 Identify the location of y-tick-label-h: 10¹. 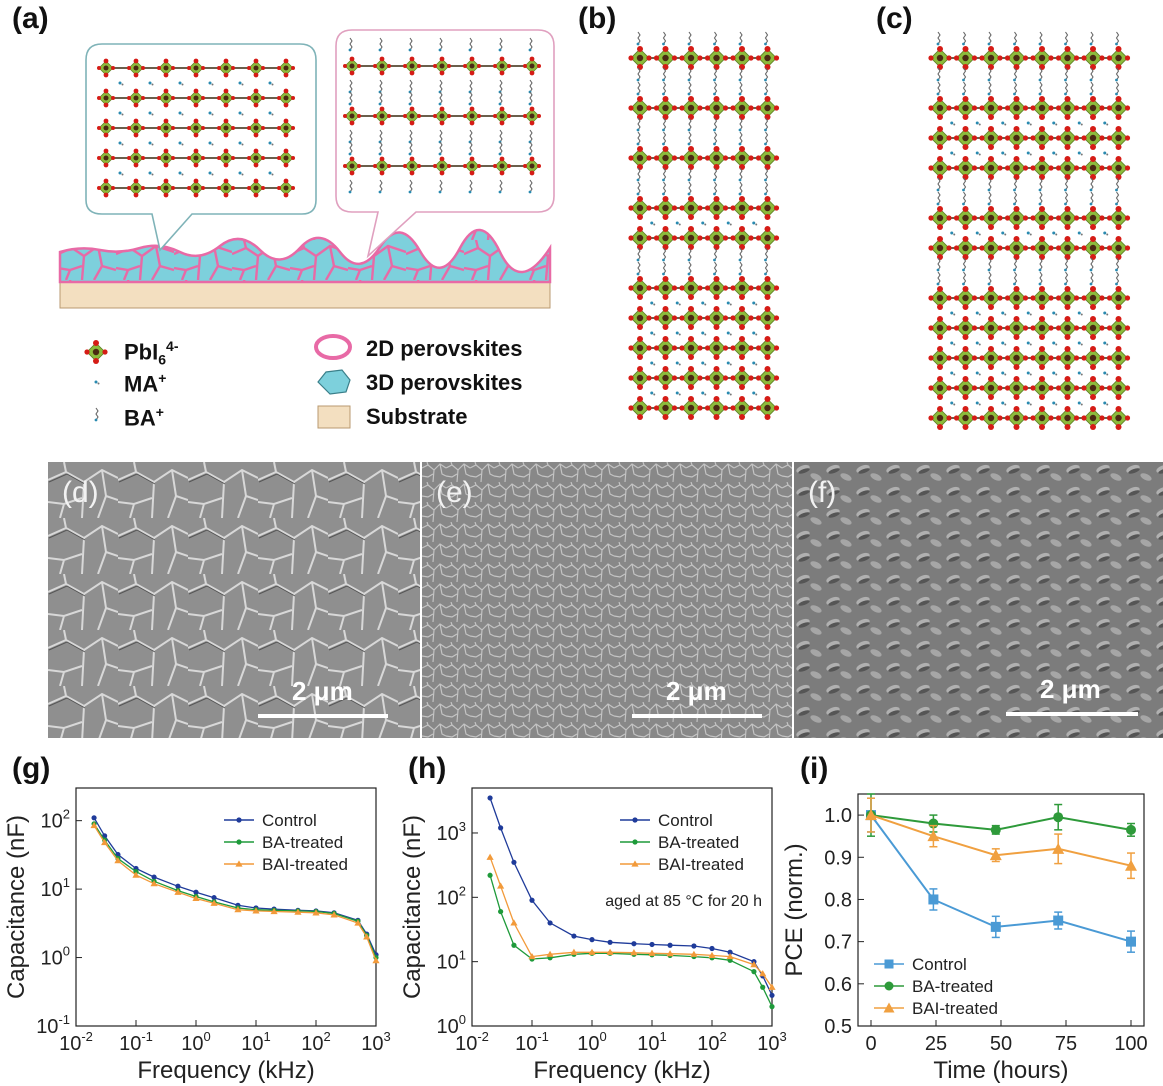
(451, 961).